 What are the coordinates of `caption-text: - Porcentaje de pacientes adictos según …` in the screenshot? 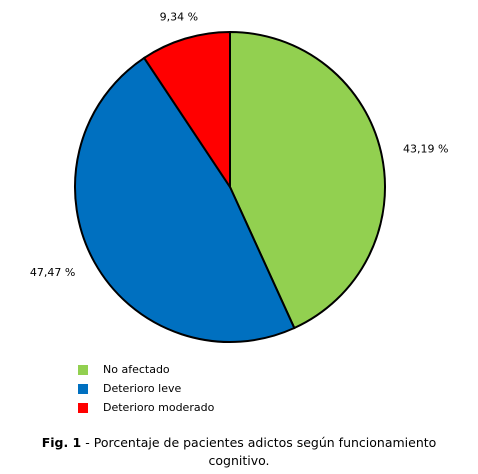 It's located at (261, 451).